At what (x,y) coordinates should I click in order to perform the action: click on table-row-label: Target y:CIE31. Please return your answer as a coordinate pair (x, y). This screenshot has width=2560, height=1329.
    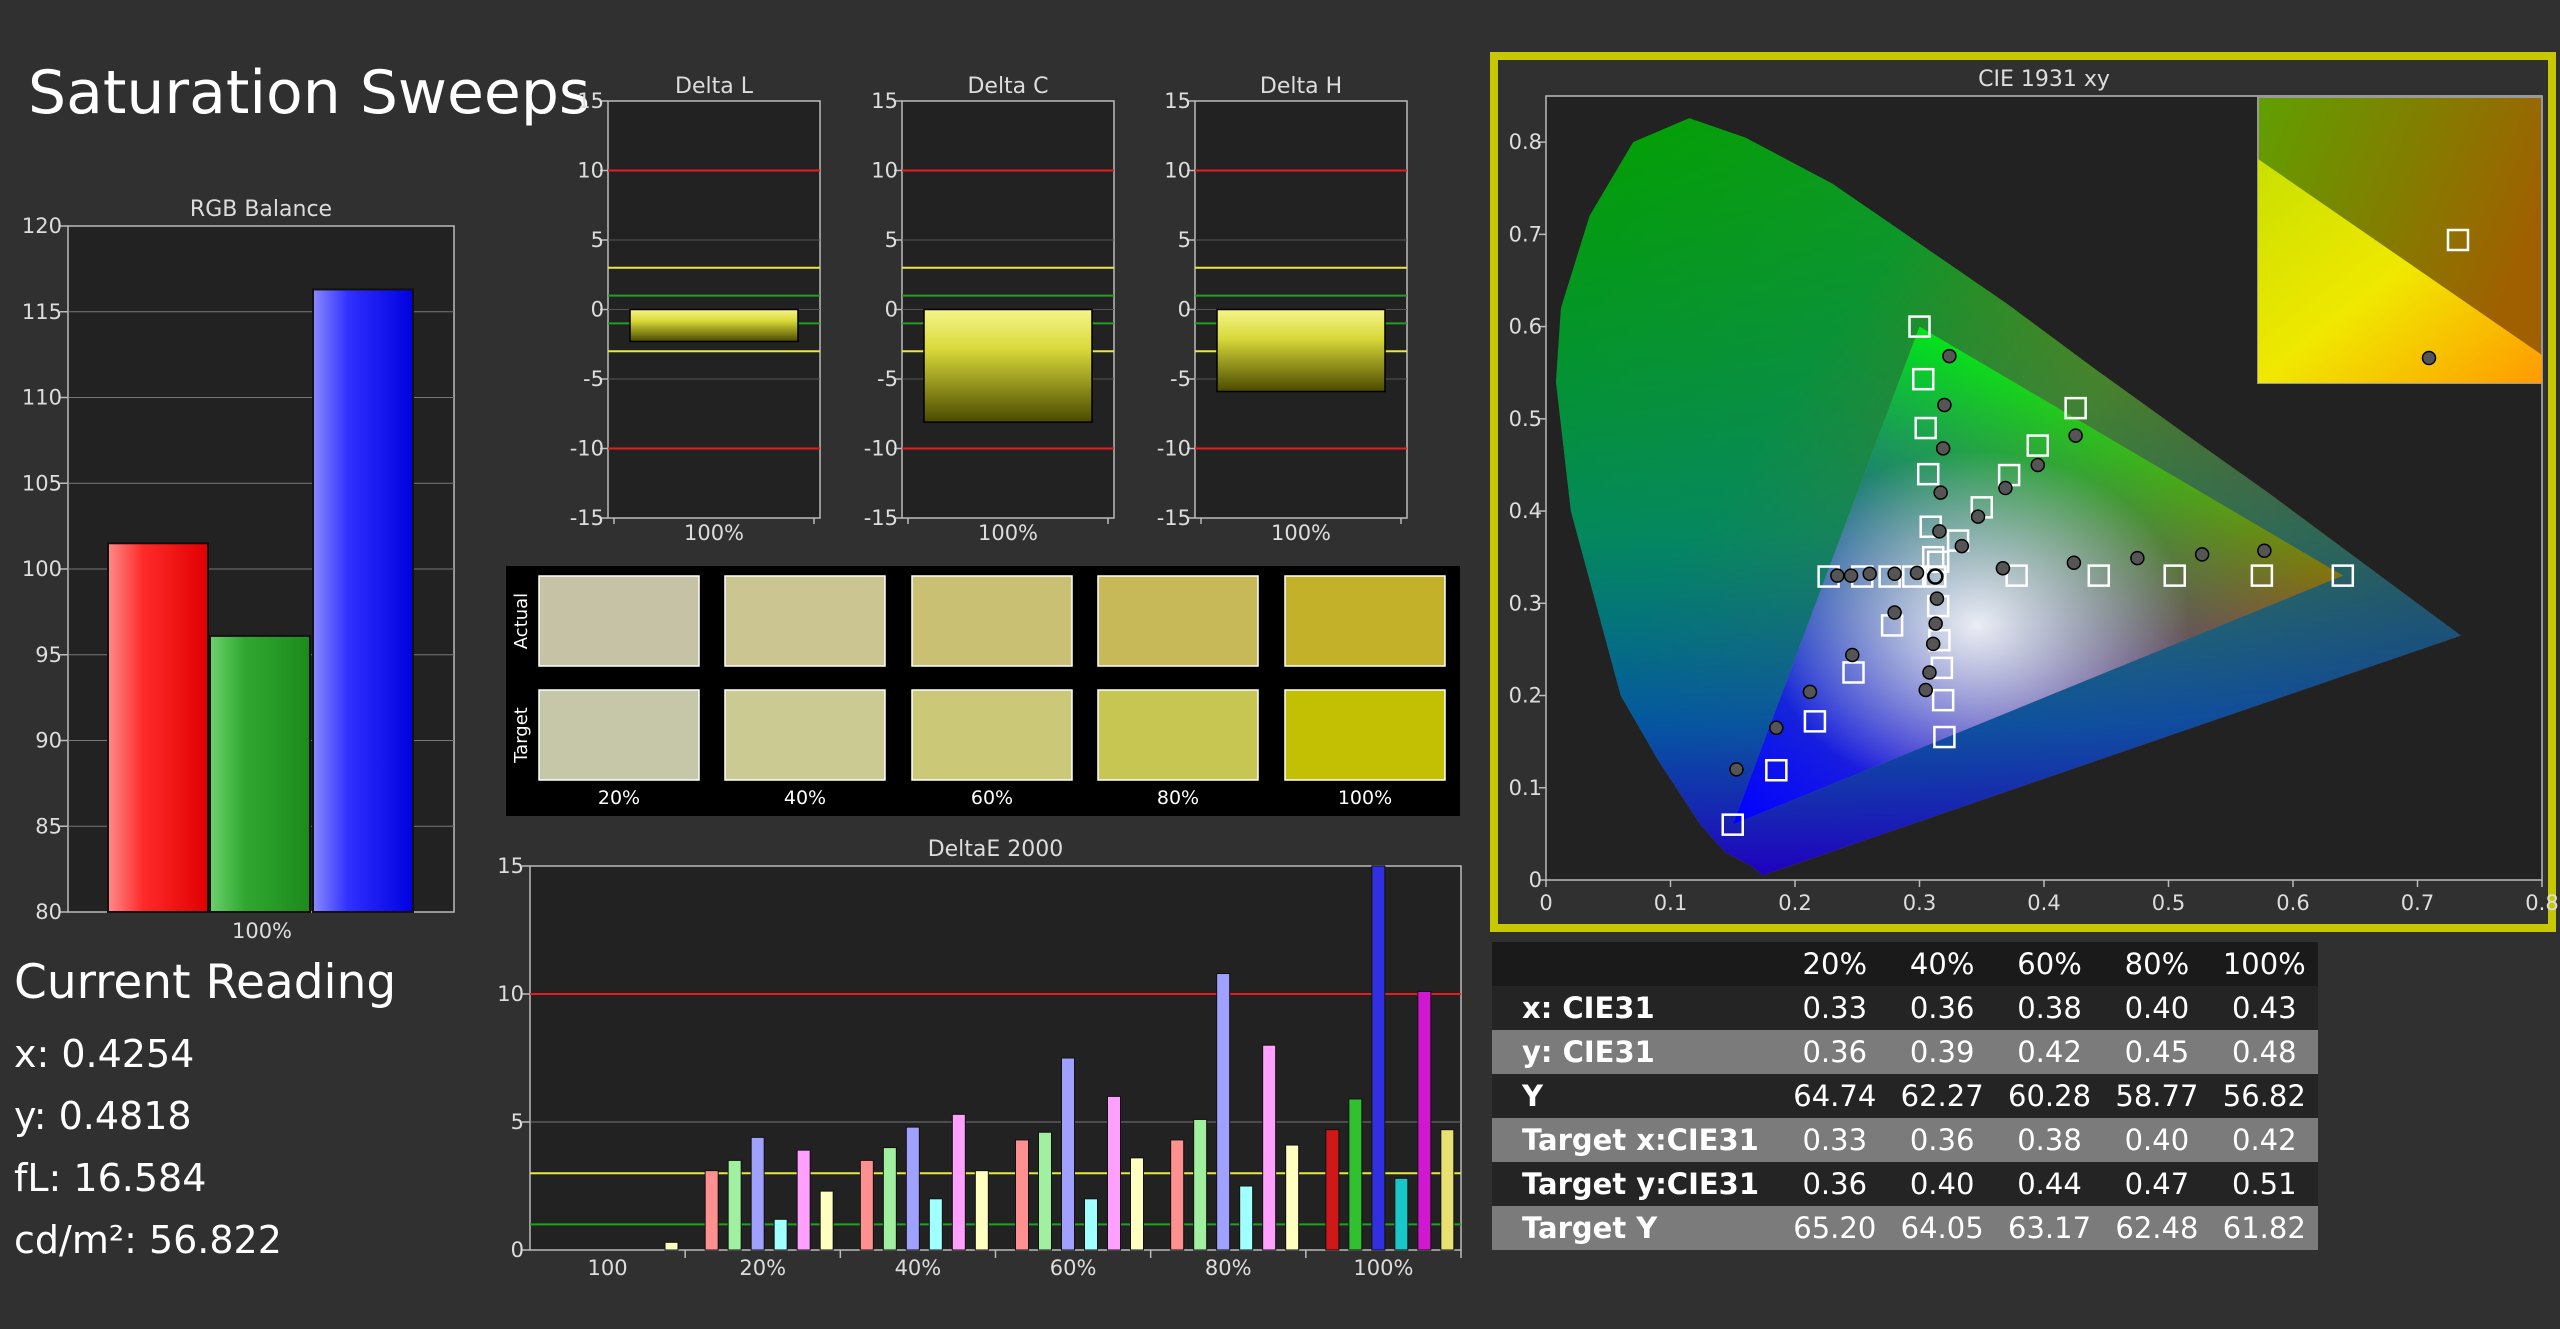
    Looking at the image, I should click on (1637, 1184).